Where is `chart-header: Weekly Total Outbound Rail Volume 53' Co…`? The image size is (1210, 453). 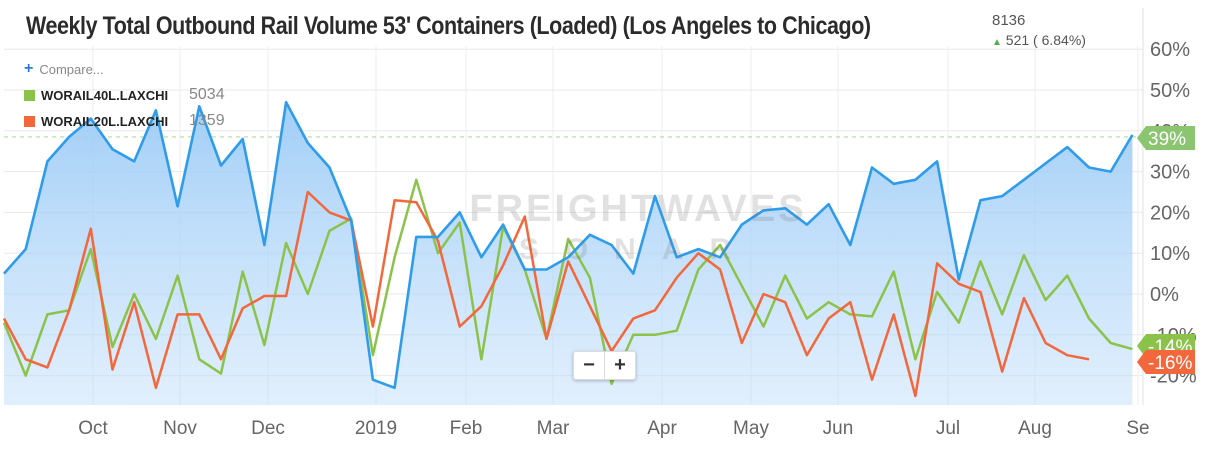 chart-header: Weekly Total Outbound Rail Volume 53' Co… is located at coordinates (573, 24).